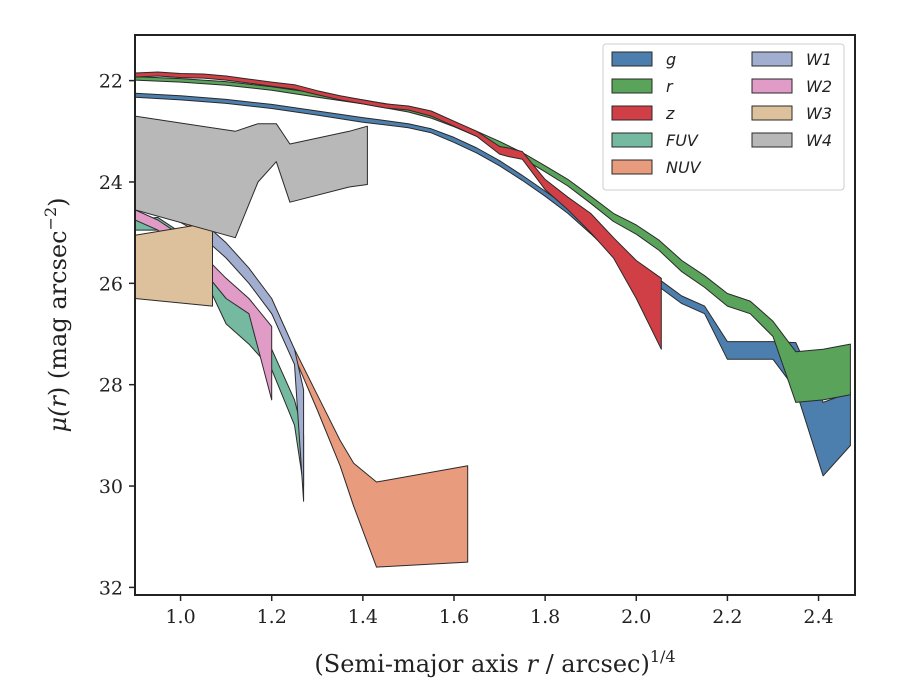 This screenshot has width=900, height=700. Describe the element at coordinates (499, 611) in the screenshot. I see `x-axis-ticks: 1.0 1.2 1.4 1.6 1.8 2.0 2.2 2.4` at that location.